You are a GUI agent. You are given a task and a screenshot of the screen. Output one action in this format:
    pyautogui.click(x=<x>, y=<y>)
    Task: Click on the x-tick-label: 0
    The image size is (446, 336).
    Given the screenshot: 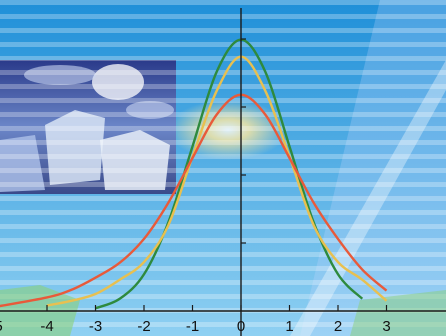 What is the action you would take?
    pyautogui.click(x=241, y=326)
    